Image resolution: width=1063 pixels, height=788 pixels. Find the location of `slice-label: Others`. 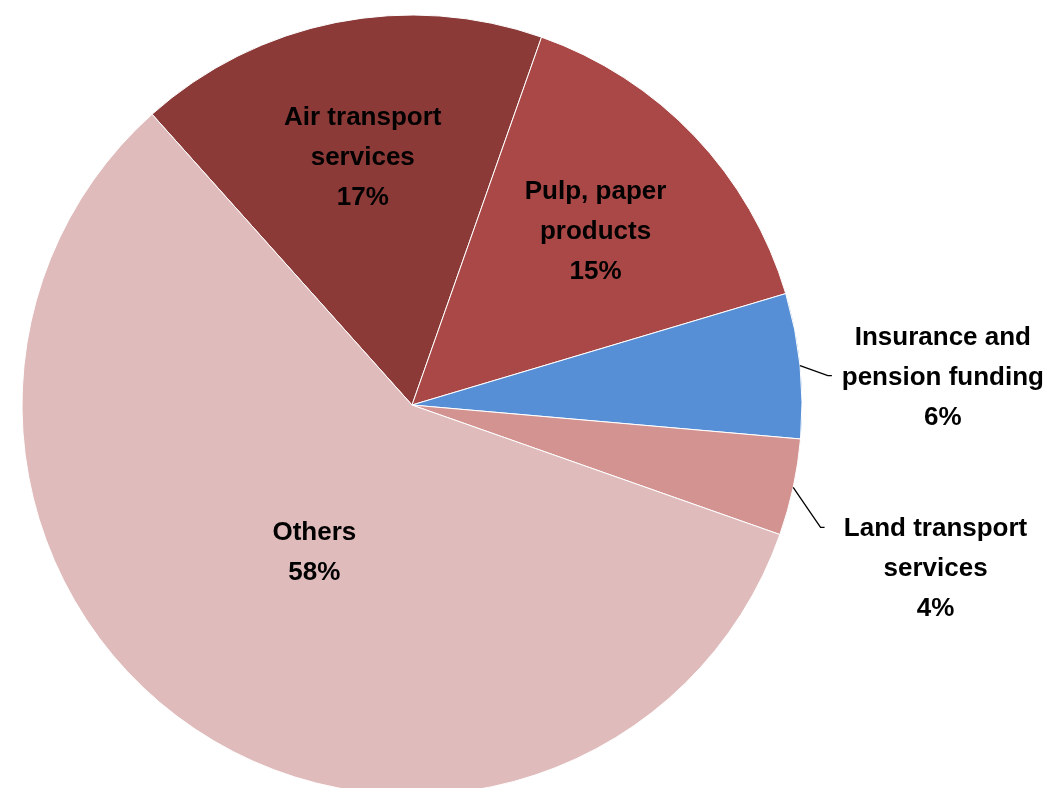

slice-label: Others is located at coordinates (314, 530).